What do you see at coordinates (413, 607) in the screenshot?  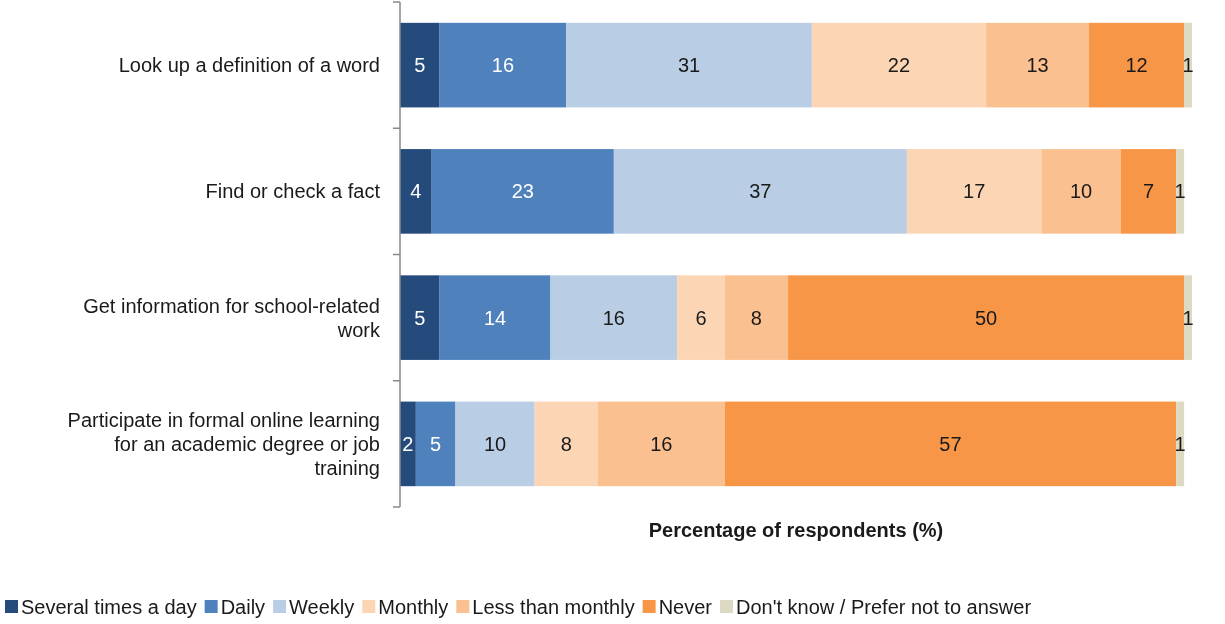 I see `legend-label: Monthly` at bounding box center [413, 607].